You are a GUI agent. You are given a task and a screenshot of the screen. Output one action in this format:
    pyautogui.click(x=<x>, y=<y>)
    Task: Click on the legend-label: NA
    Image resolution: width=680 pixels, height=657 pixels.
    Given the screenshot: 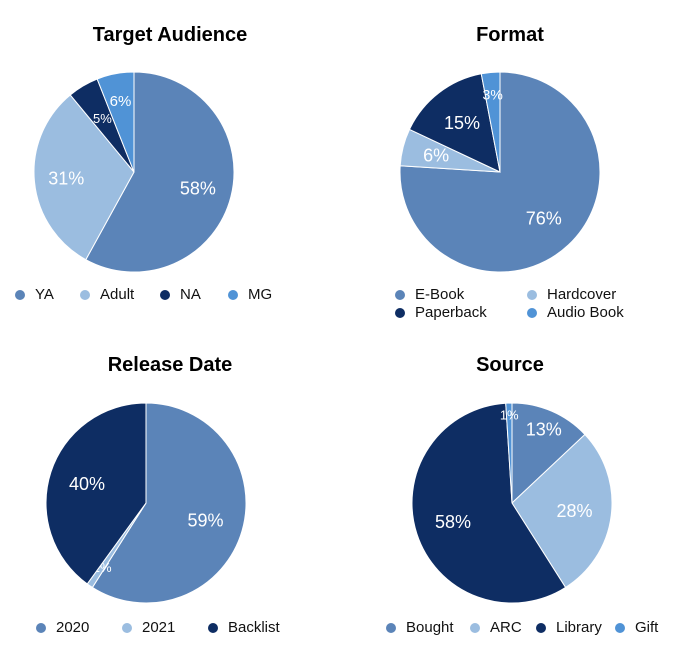 What is the action you would take?
    pyautogui.click(x=190, y=294)
    